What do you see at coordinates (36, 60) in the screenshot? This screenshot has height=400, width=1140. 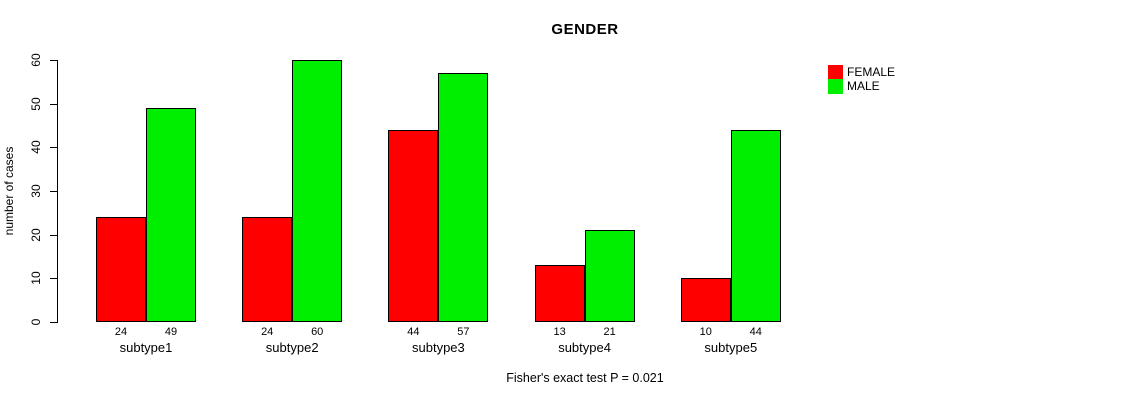 I see `y-tick-label: 60` at bounding box center [36, 60].